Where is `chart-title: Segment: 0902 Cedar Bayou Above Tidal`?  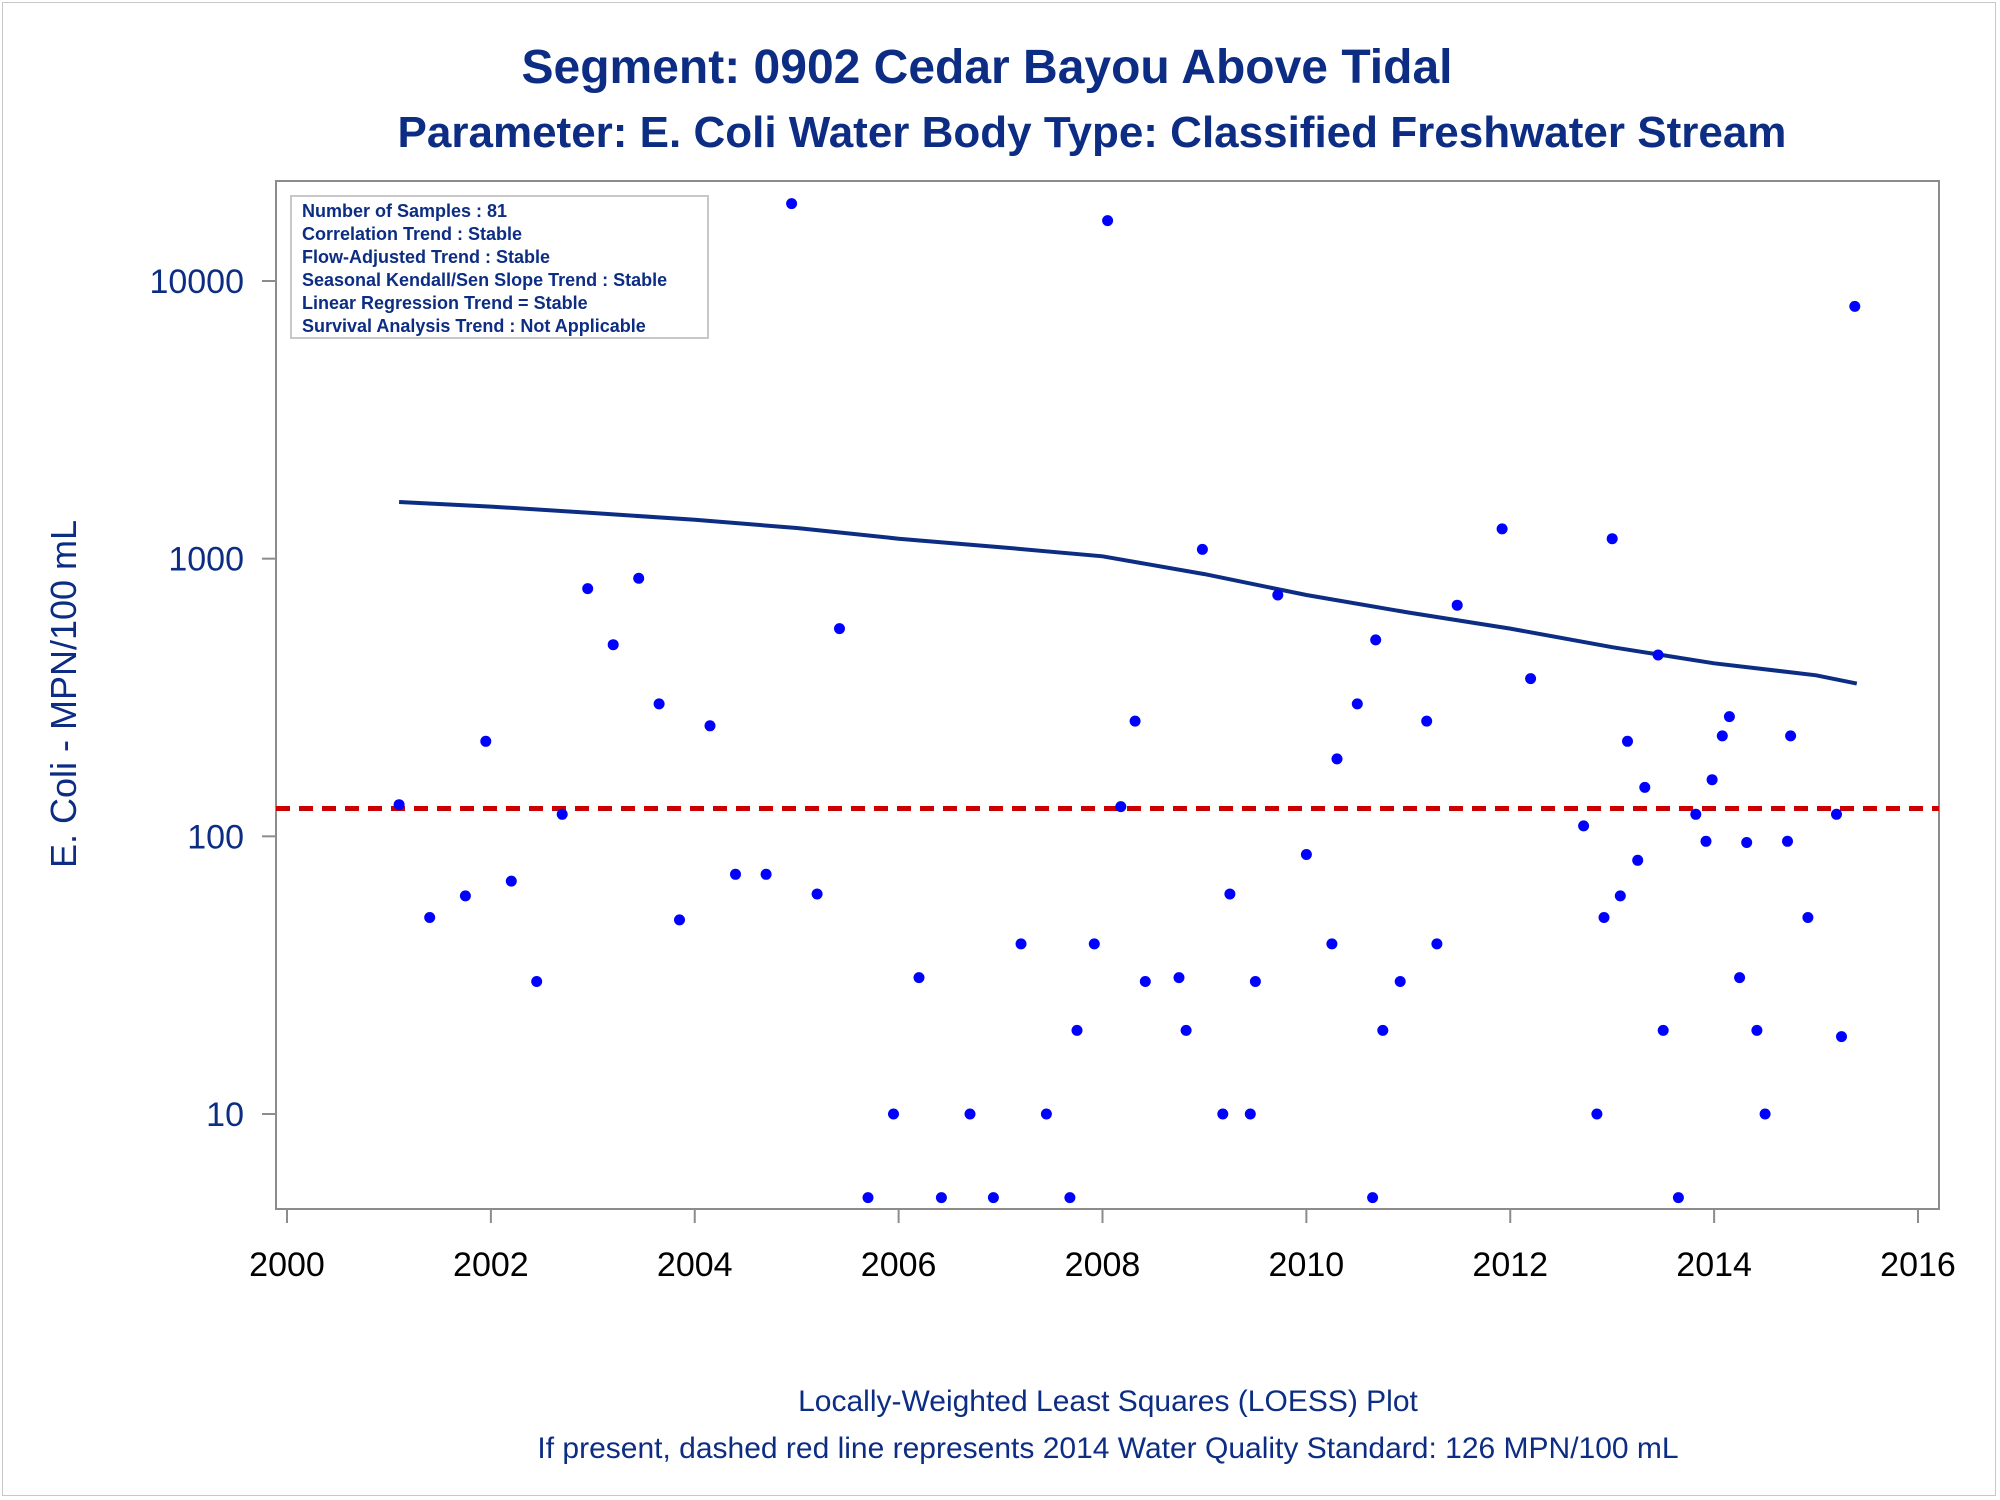
chart-title: Segment: 0902 Cedar Bayou Above Tidal is located at coordinates (987, 67).